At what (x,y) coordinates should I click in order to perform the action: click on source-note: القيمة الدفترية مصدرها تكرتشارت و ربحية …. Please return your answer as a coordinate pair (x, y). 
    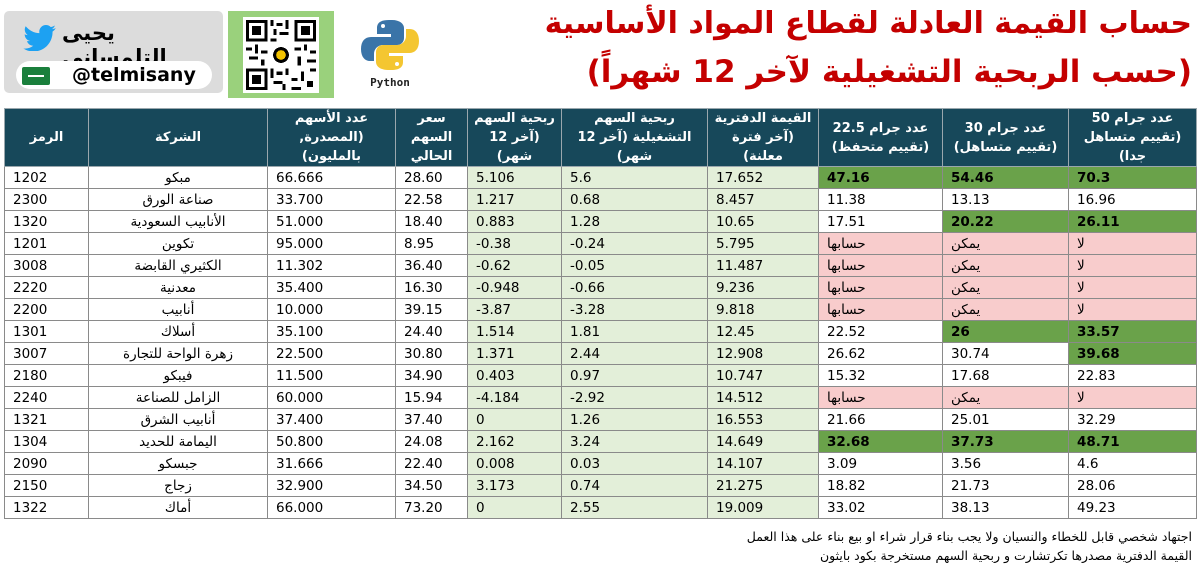
    Looking at the image, I should click on (1006, 555).